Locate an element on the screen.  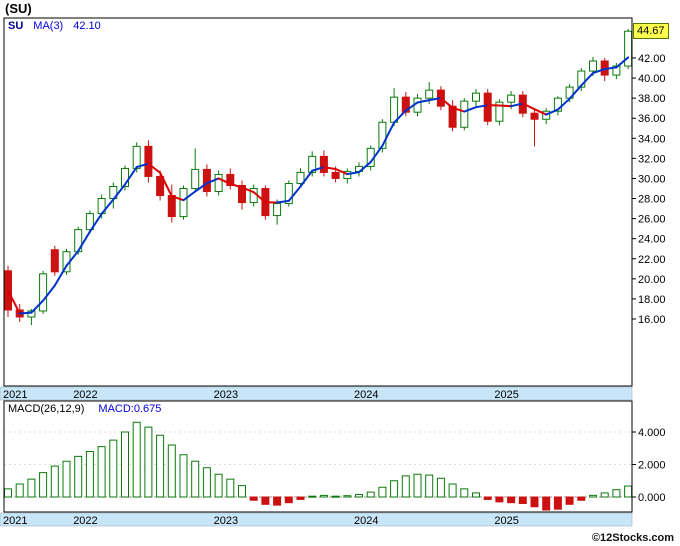
svg-text: 40.00 is located at coordinates (652, 79).